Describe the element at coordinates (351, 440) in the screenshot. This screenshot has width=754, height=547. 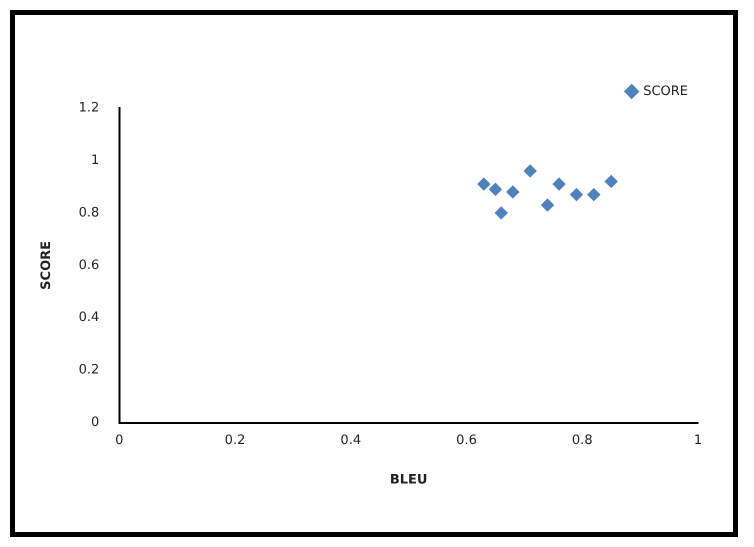
I see `x-tick-label: 0.4` at that location.